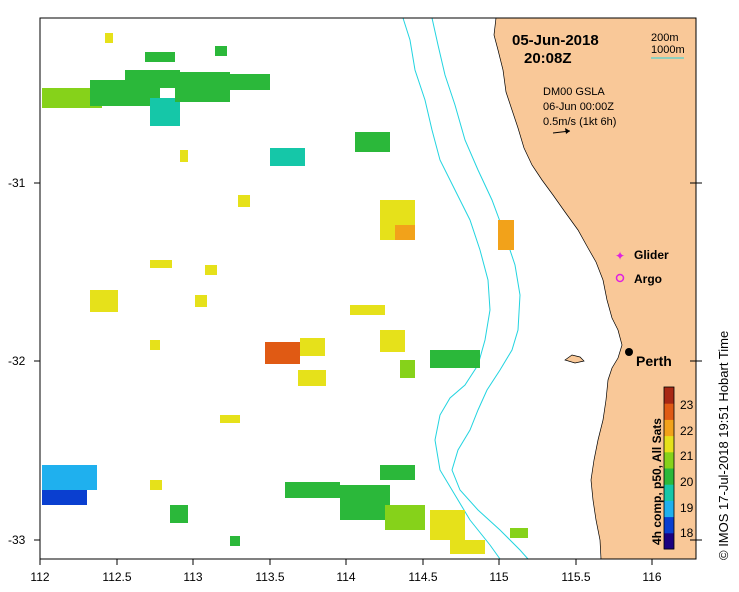  I want to click on y-tick-neg33: -33, so click(17, 540).